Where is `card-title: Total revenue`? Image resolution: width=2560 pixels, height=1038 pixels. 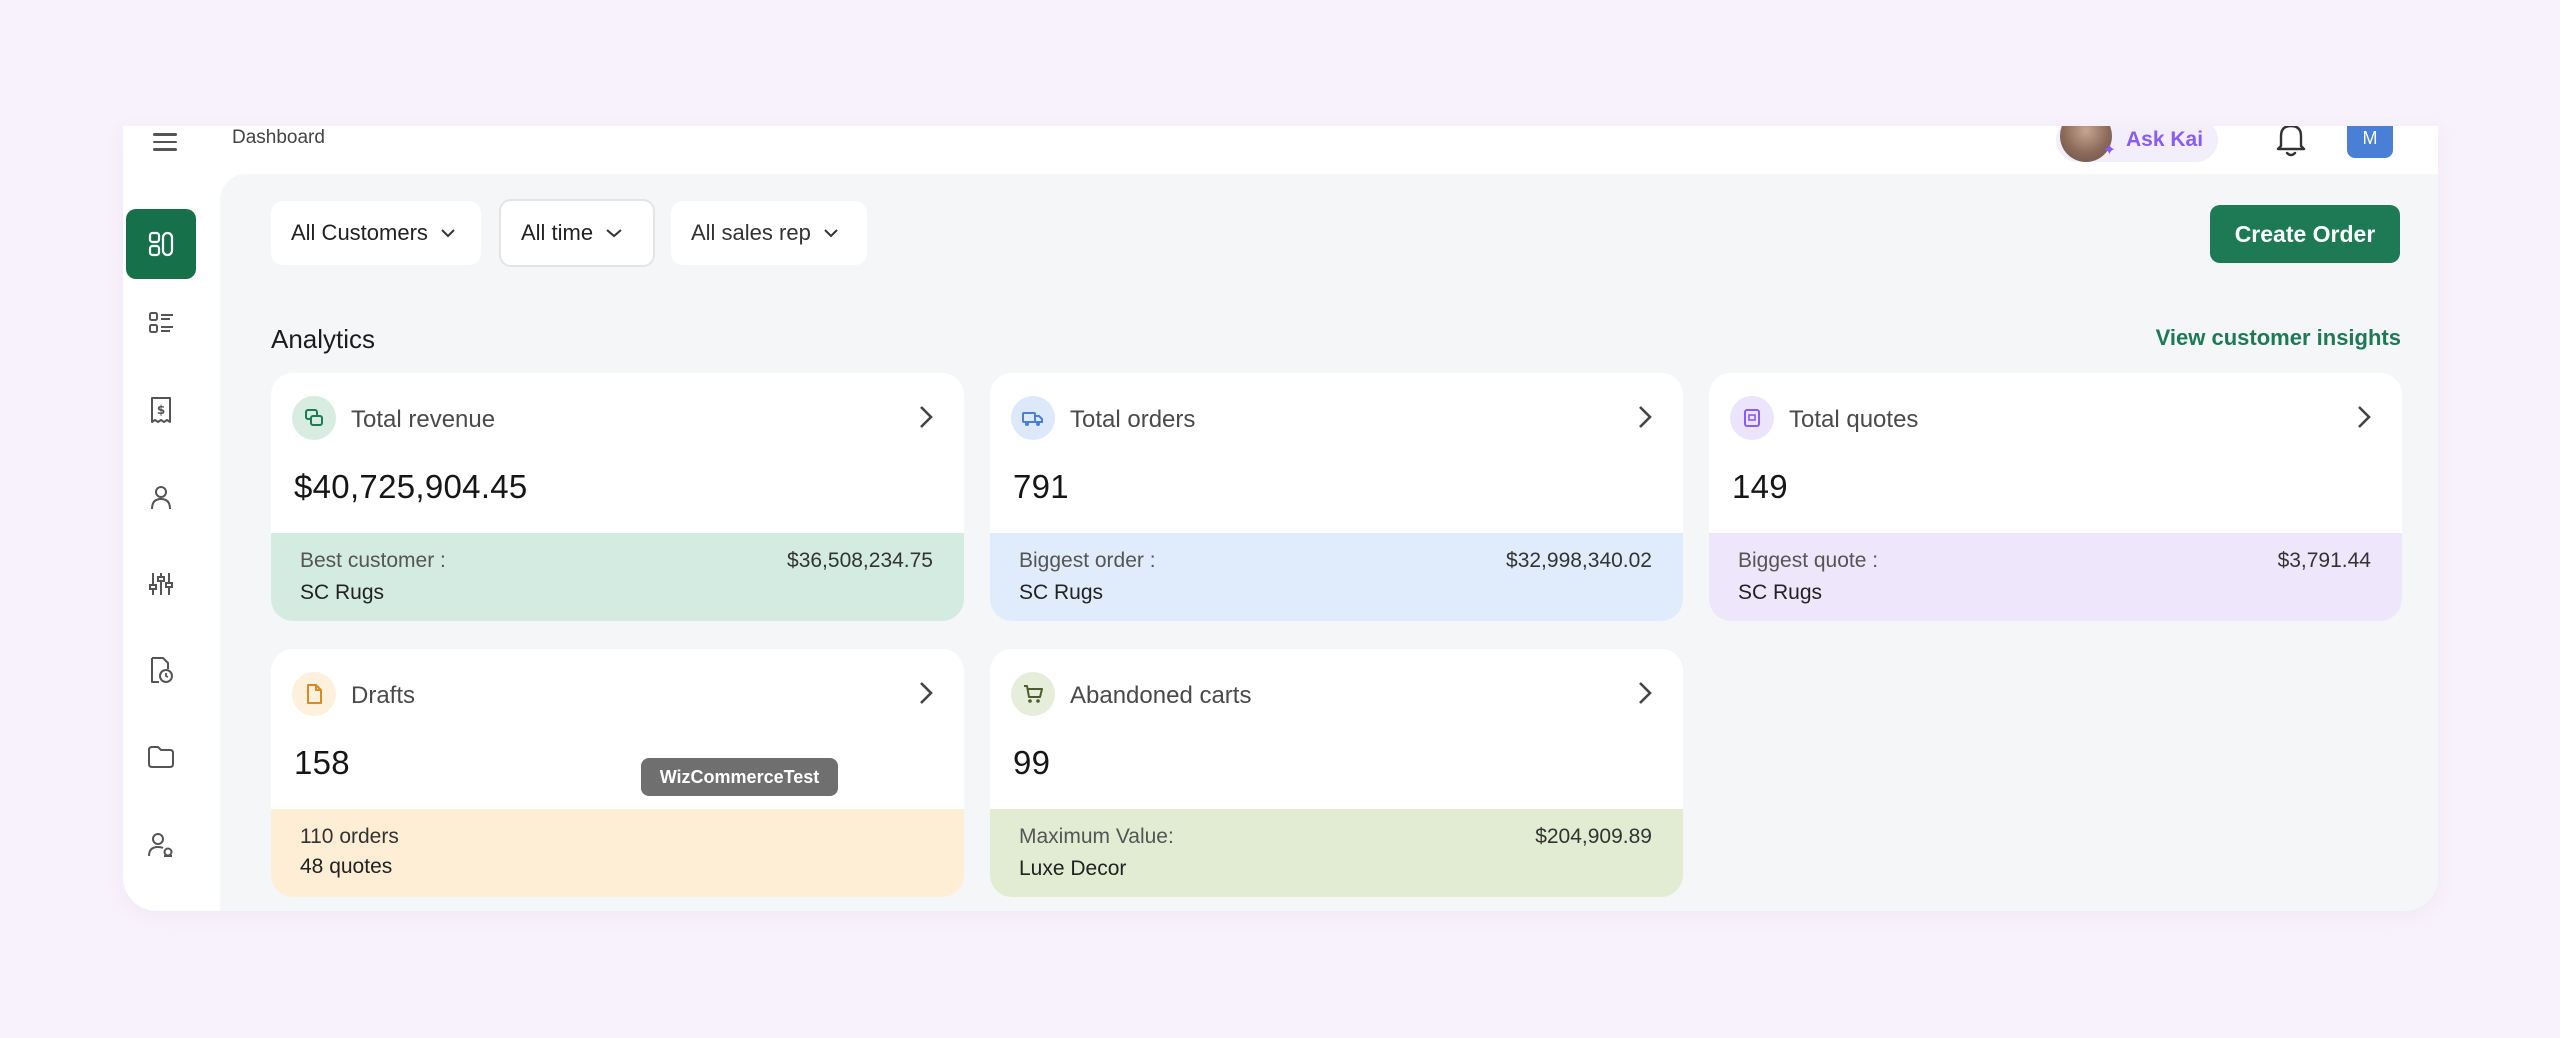 card-title: Total revenue is located at coordinates (423, 419).